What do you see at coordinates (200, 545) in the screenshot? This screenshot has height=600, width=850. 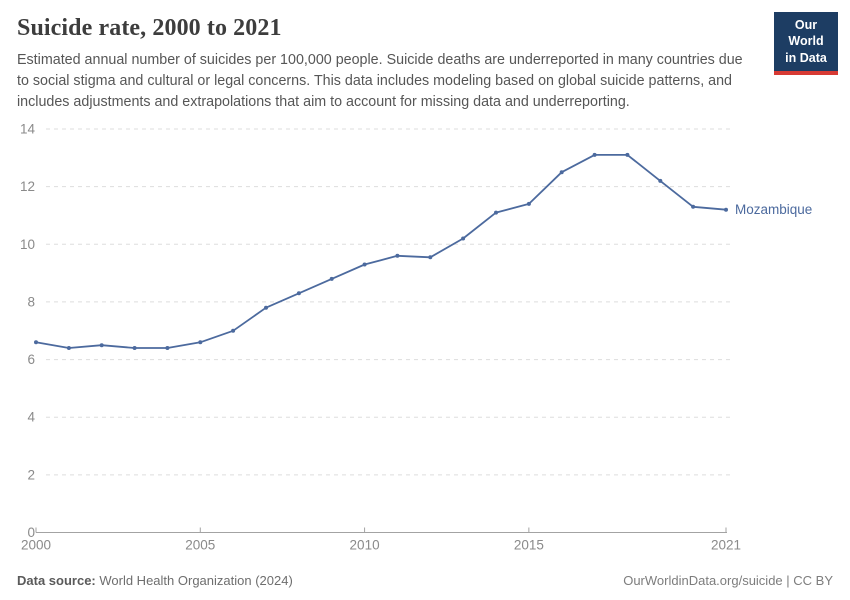 I see `x-axis-tick-label: 2005` at bounding box center [200, 545].